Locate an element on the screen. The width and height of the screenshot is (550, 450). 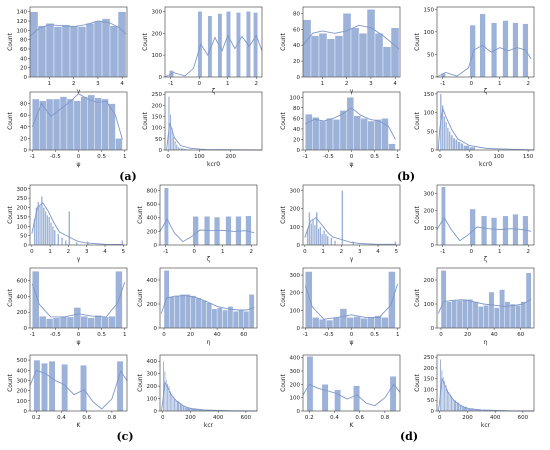
y-tick-label: 40 is located at coordinates (296, 46).